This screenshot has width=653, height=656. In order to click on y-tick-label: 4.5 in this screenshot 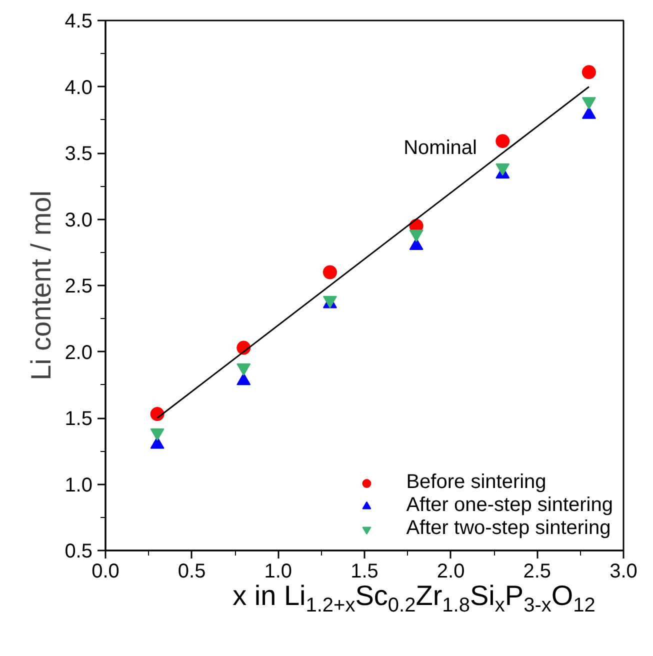, I will do `click(78, 21)`.